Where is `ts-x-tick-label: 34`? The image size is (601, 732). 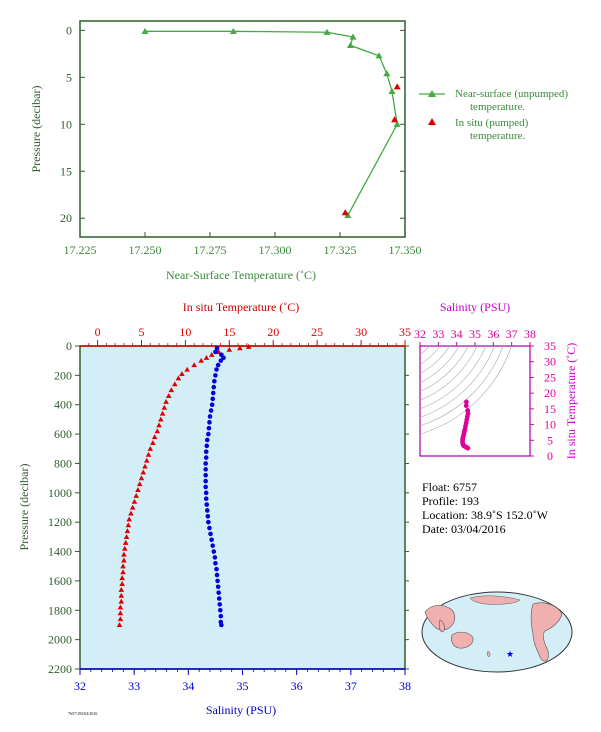 ts-x-tick-label: 34 is located at coordinates (457, 334).